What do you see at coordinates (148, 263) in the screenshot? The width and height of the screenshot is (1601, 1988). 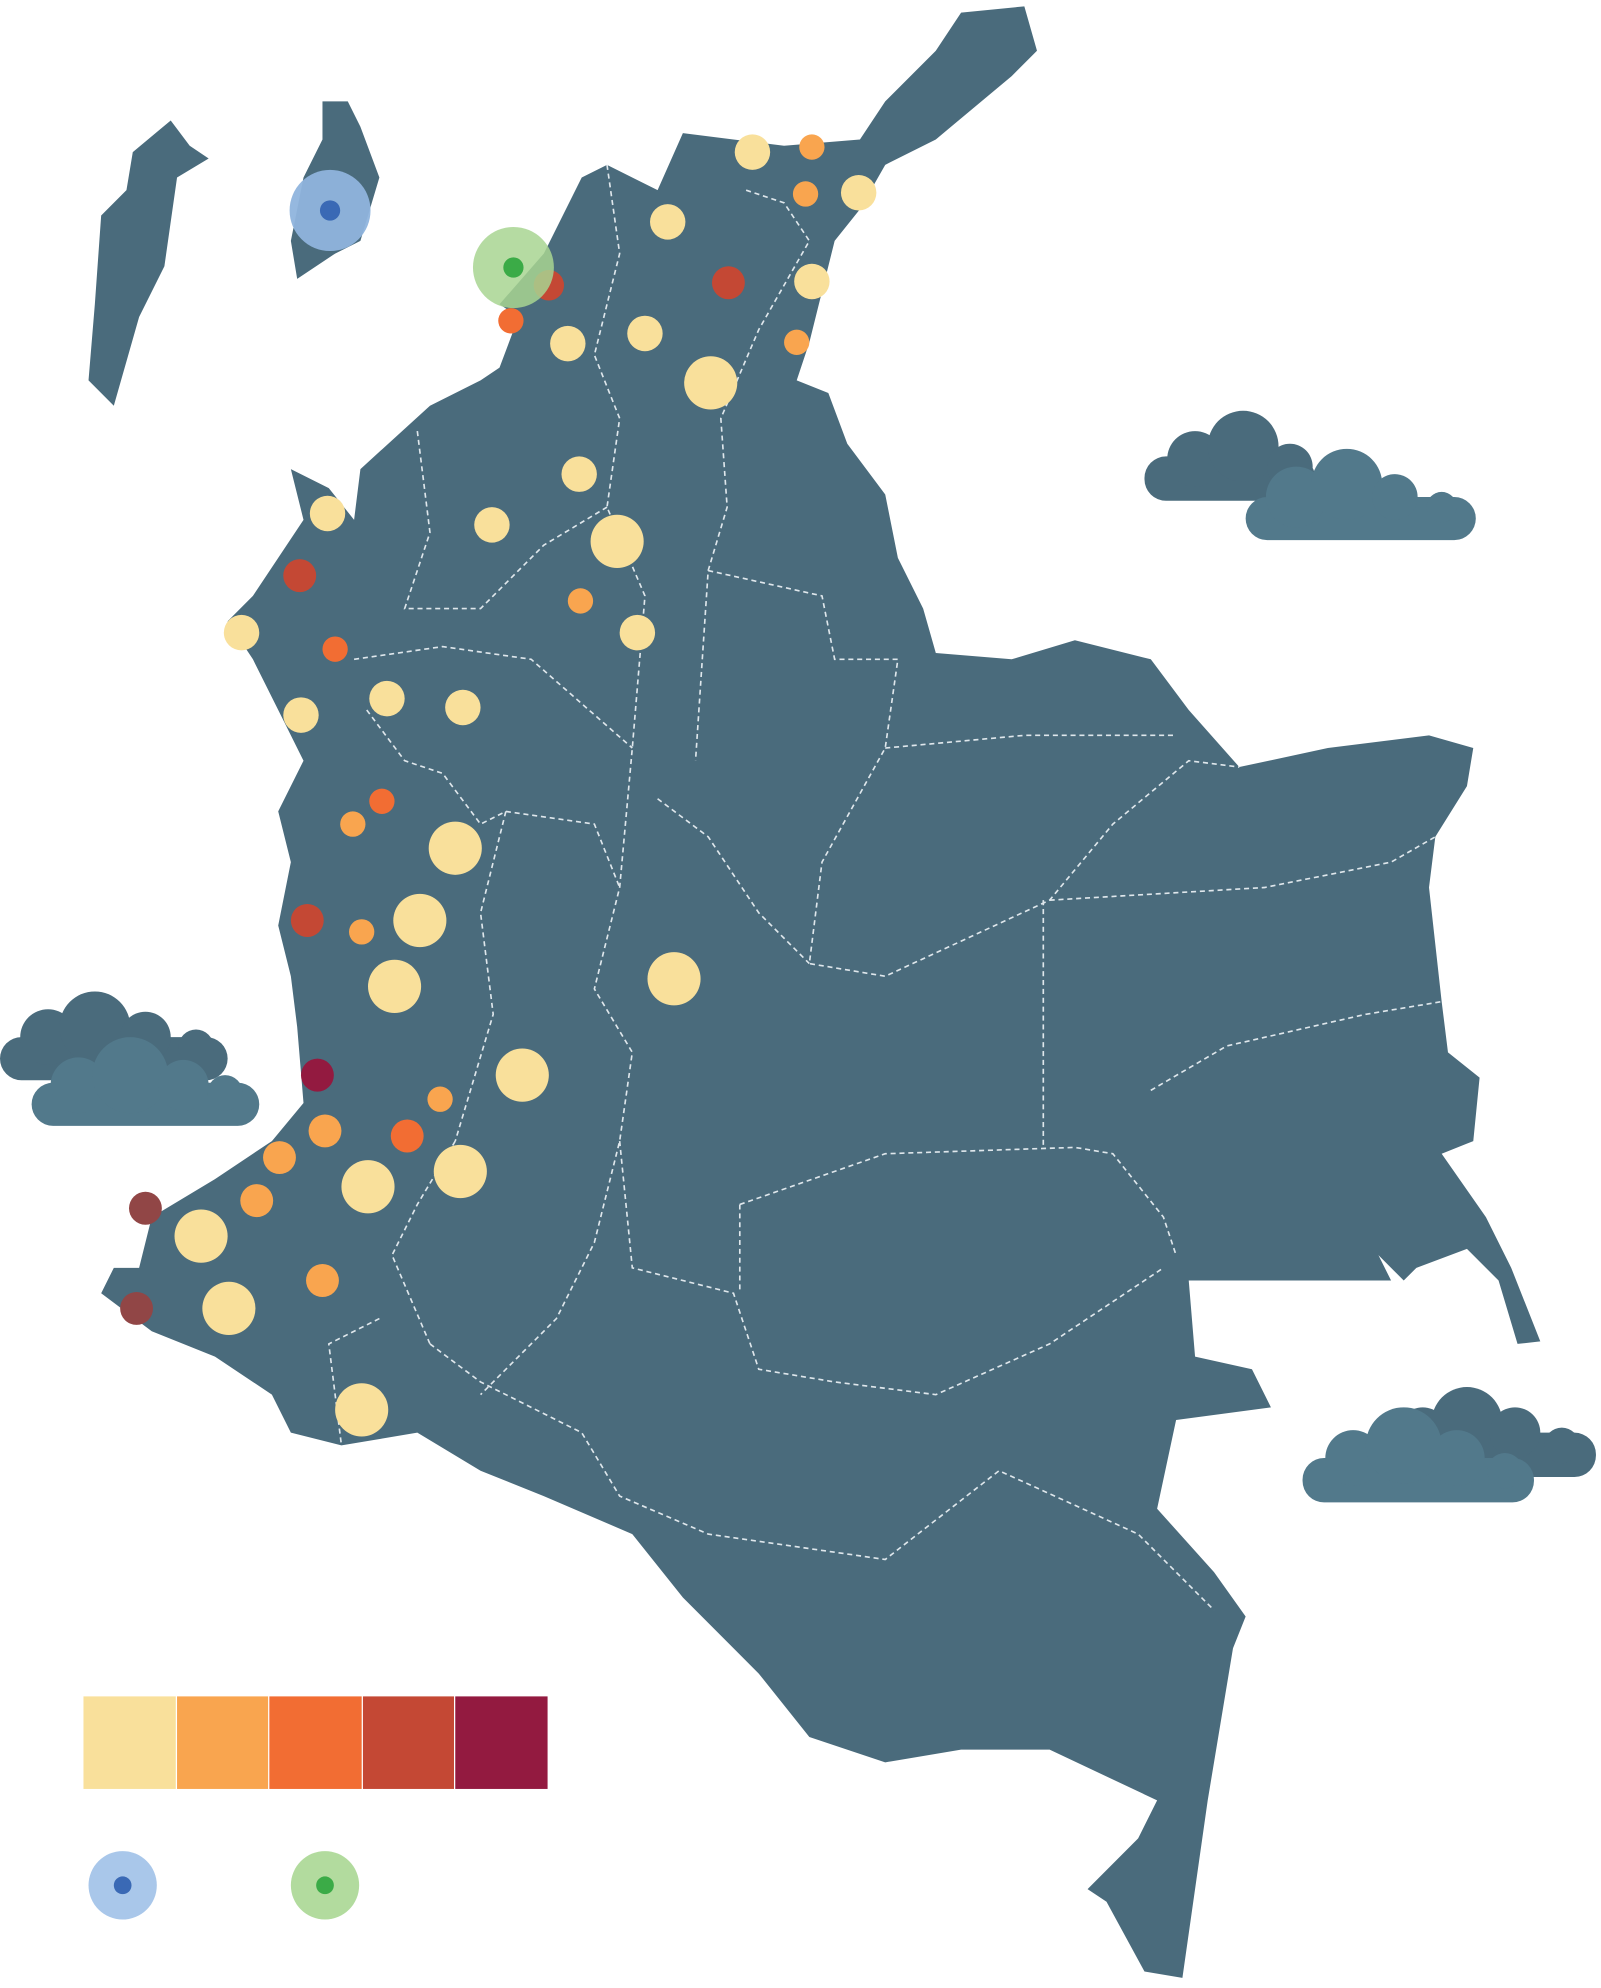 I see `island` at bounding box center [148, 263].